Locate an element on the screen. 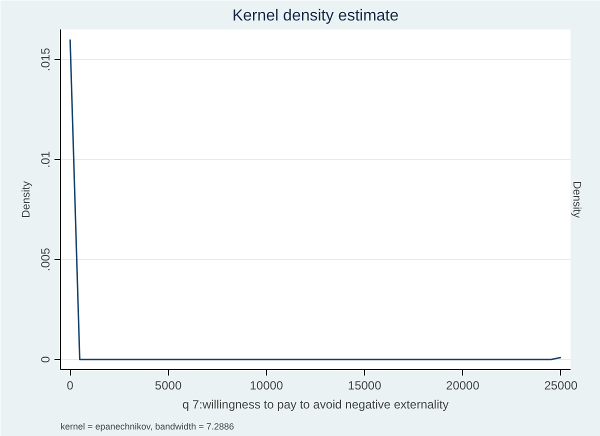 The height and width of the screenshot is (436, 600). x-tick-label: 5000 is located at coordinates (168, 385).